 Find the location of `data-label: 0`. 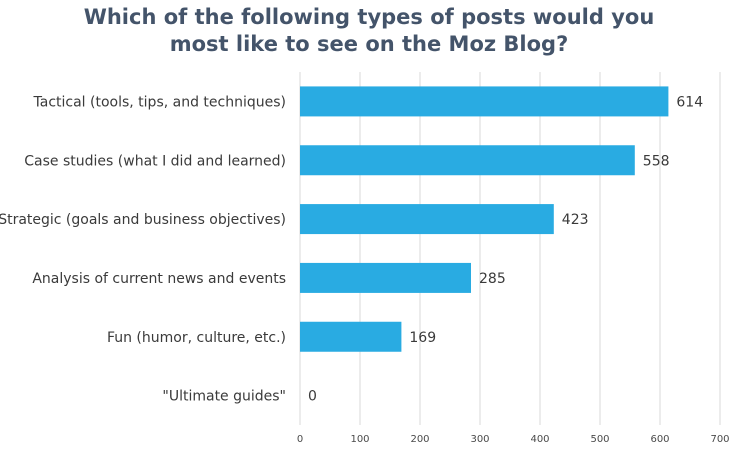

data-label: 0 is located at coordinates (312, 397).